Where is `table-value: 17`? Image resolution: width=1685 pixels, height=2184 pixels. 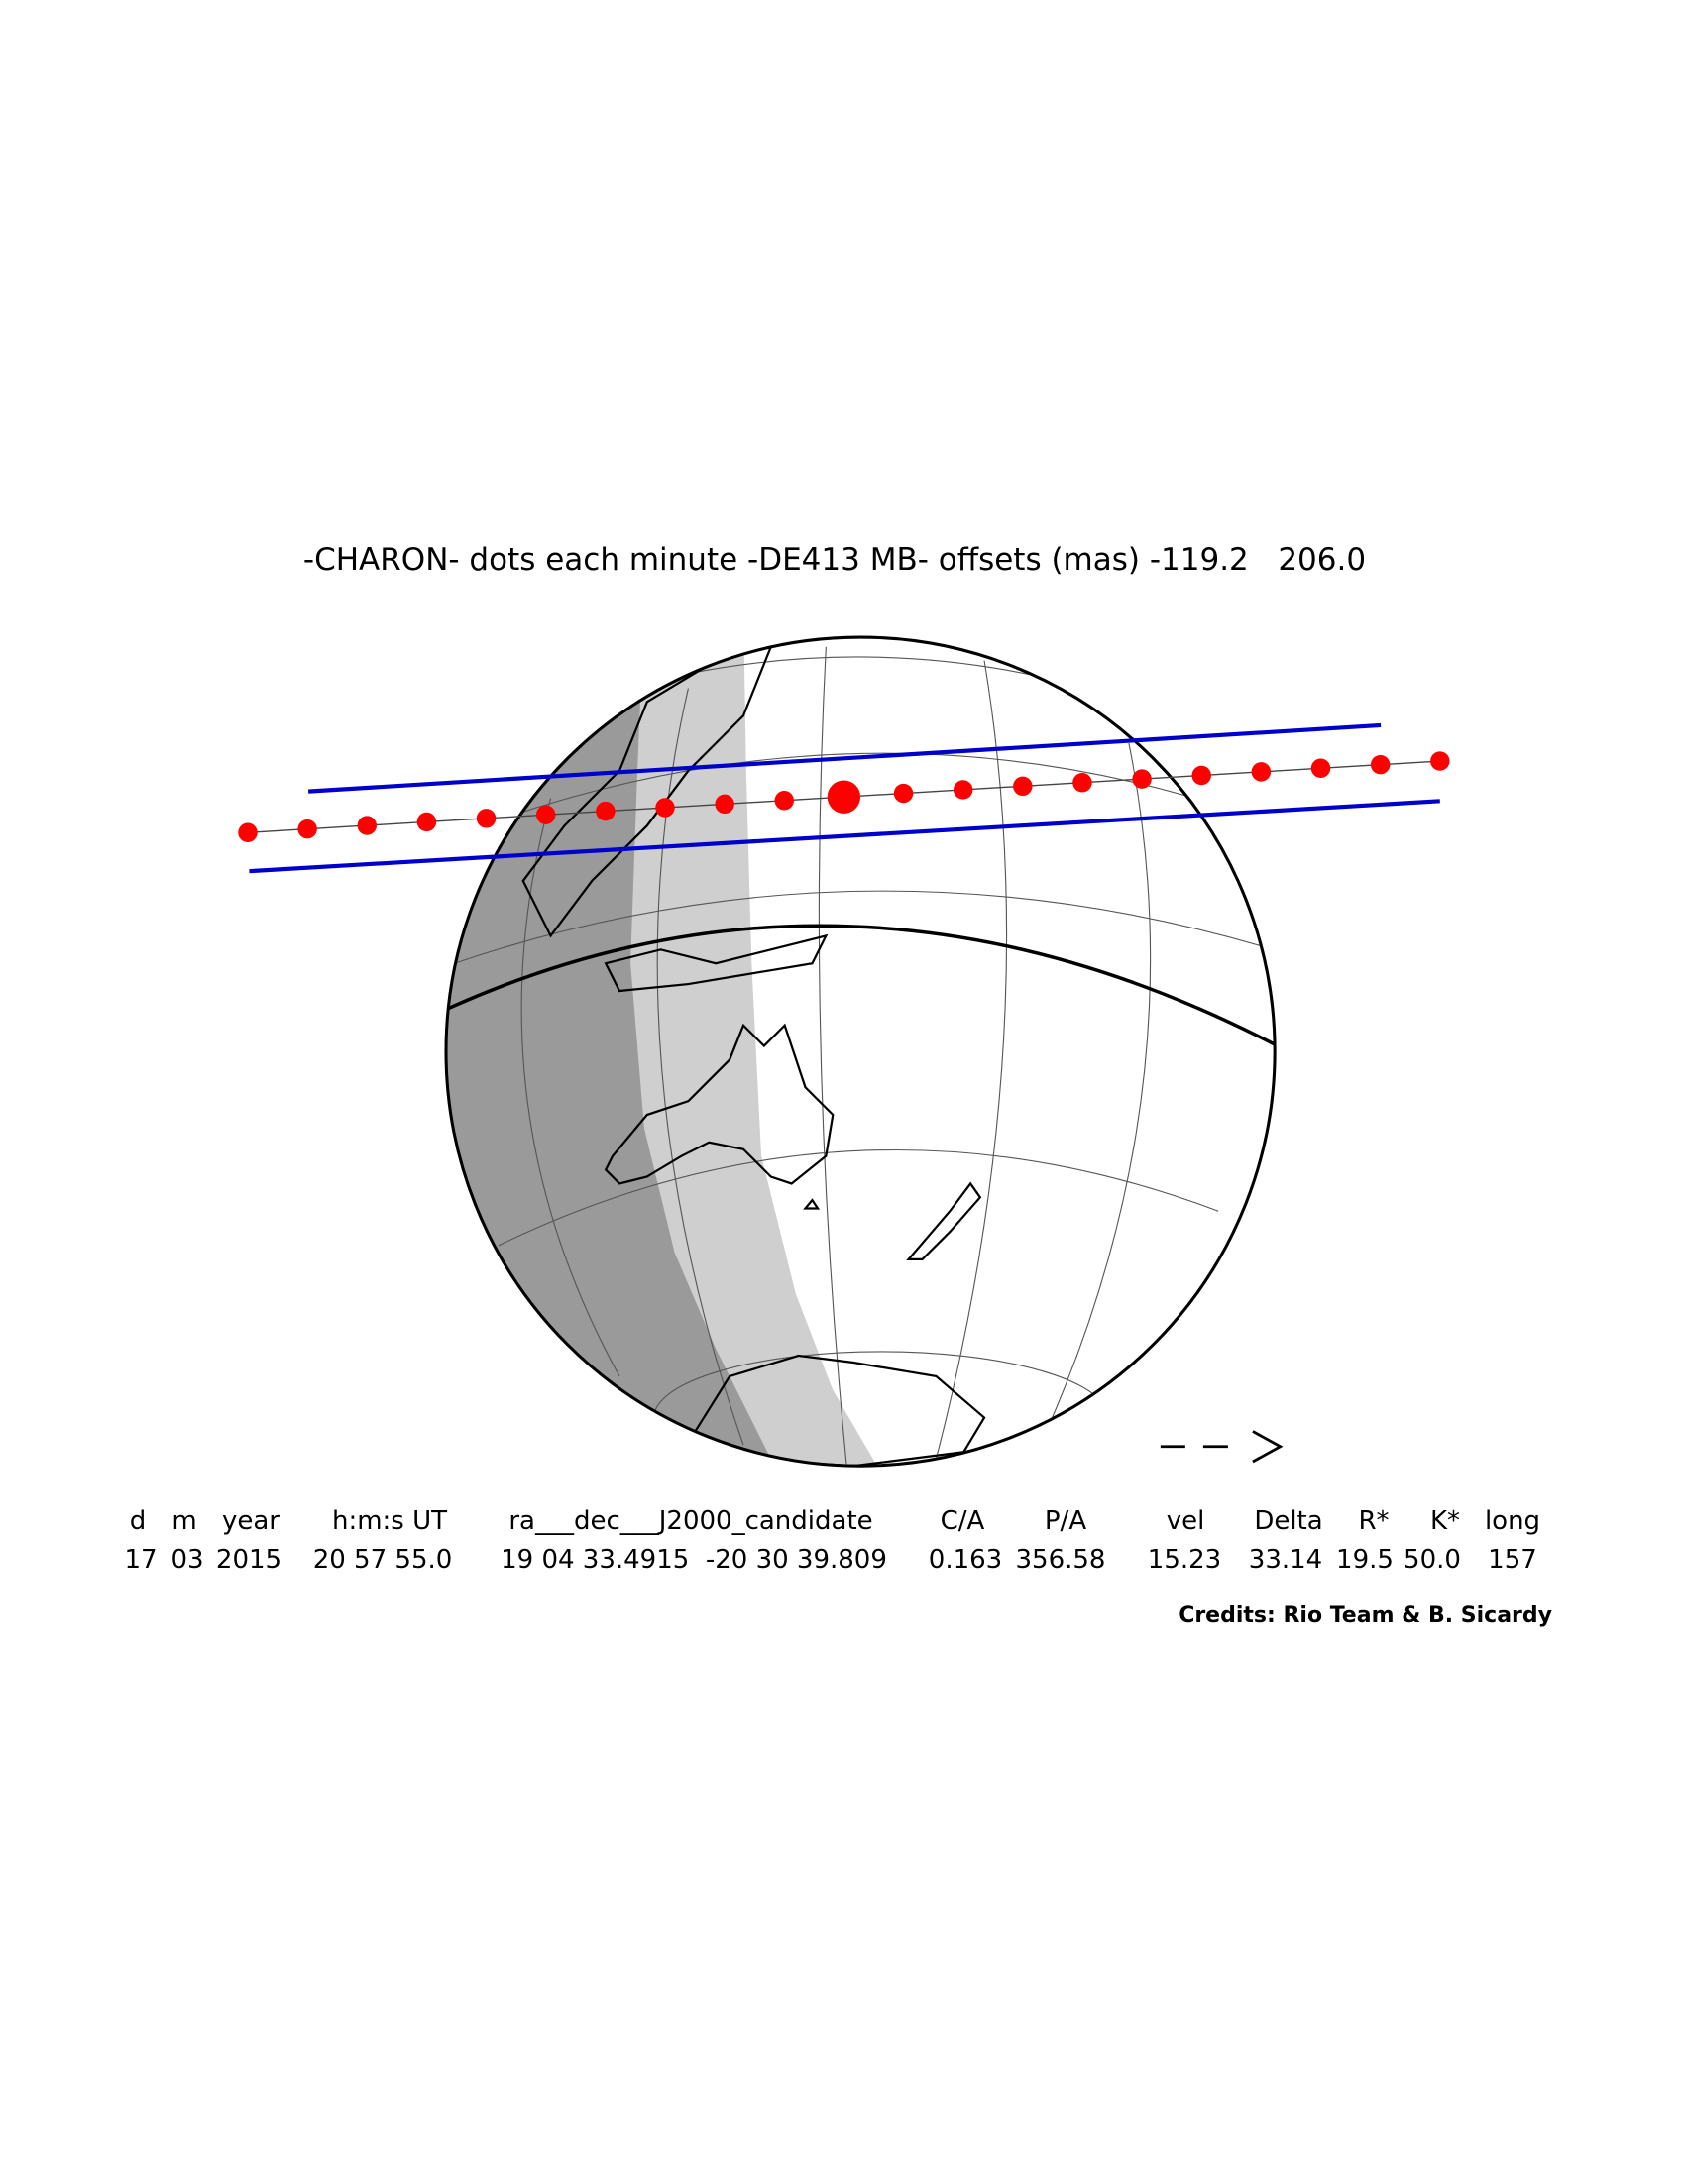 table-value: 17 is located at coordinates (140, 1560).